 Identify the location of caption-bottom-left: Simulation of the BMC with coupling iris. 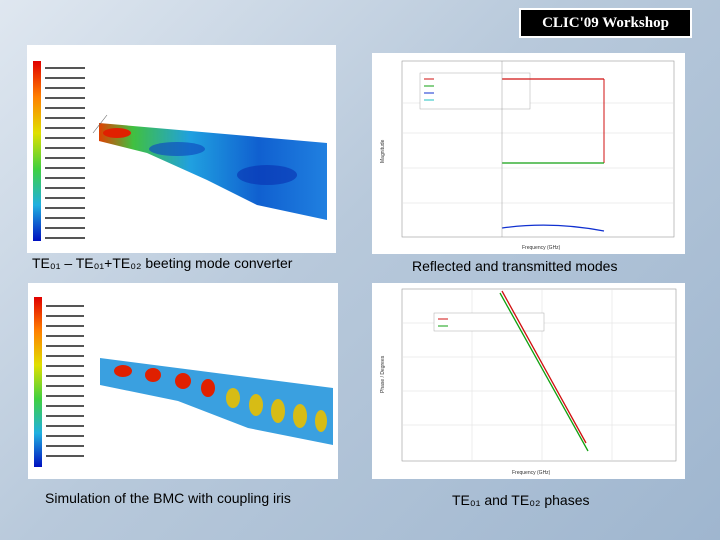
(168, 498).